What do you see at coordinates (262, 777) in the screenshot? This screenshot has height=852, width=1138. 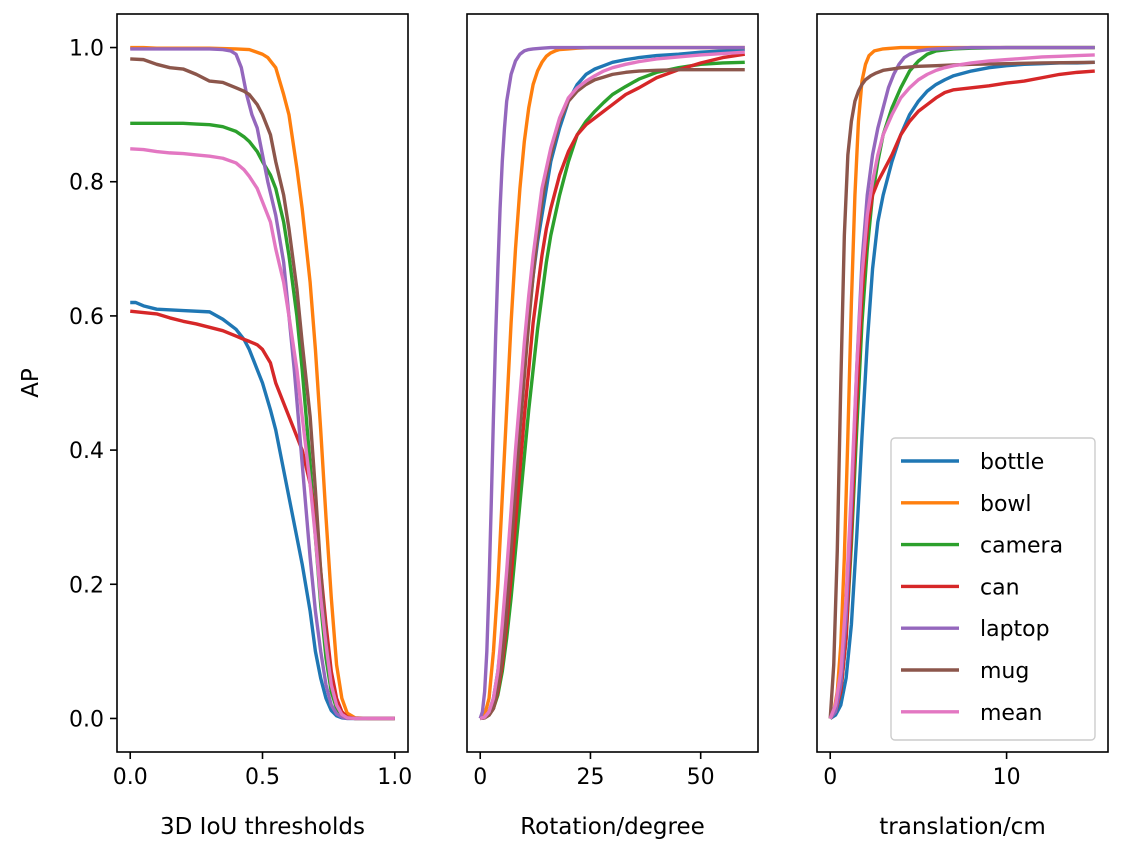 I see `x-tick-label: 0.5` at bounding box center [262, 777].